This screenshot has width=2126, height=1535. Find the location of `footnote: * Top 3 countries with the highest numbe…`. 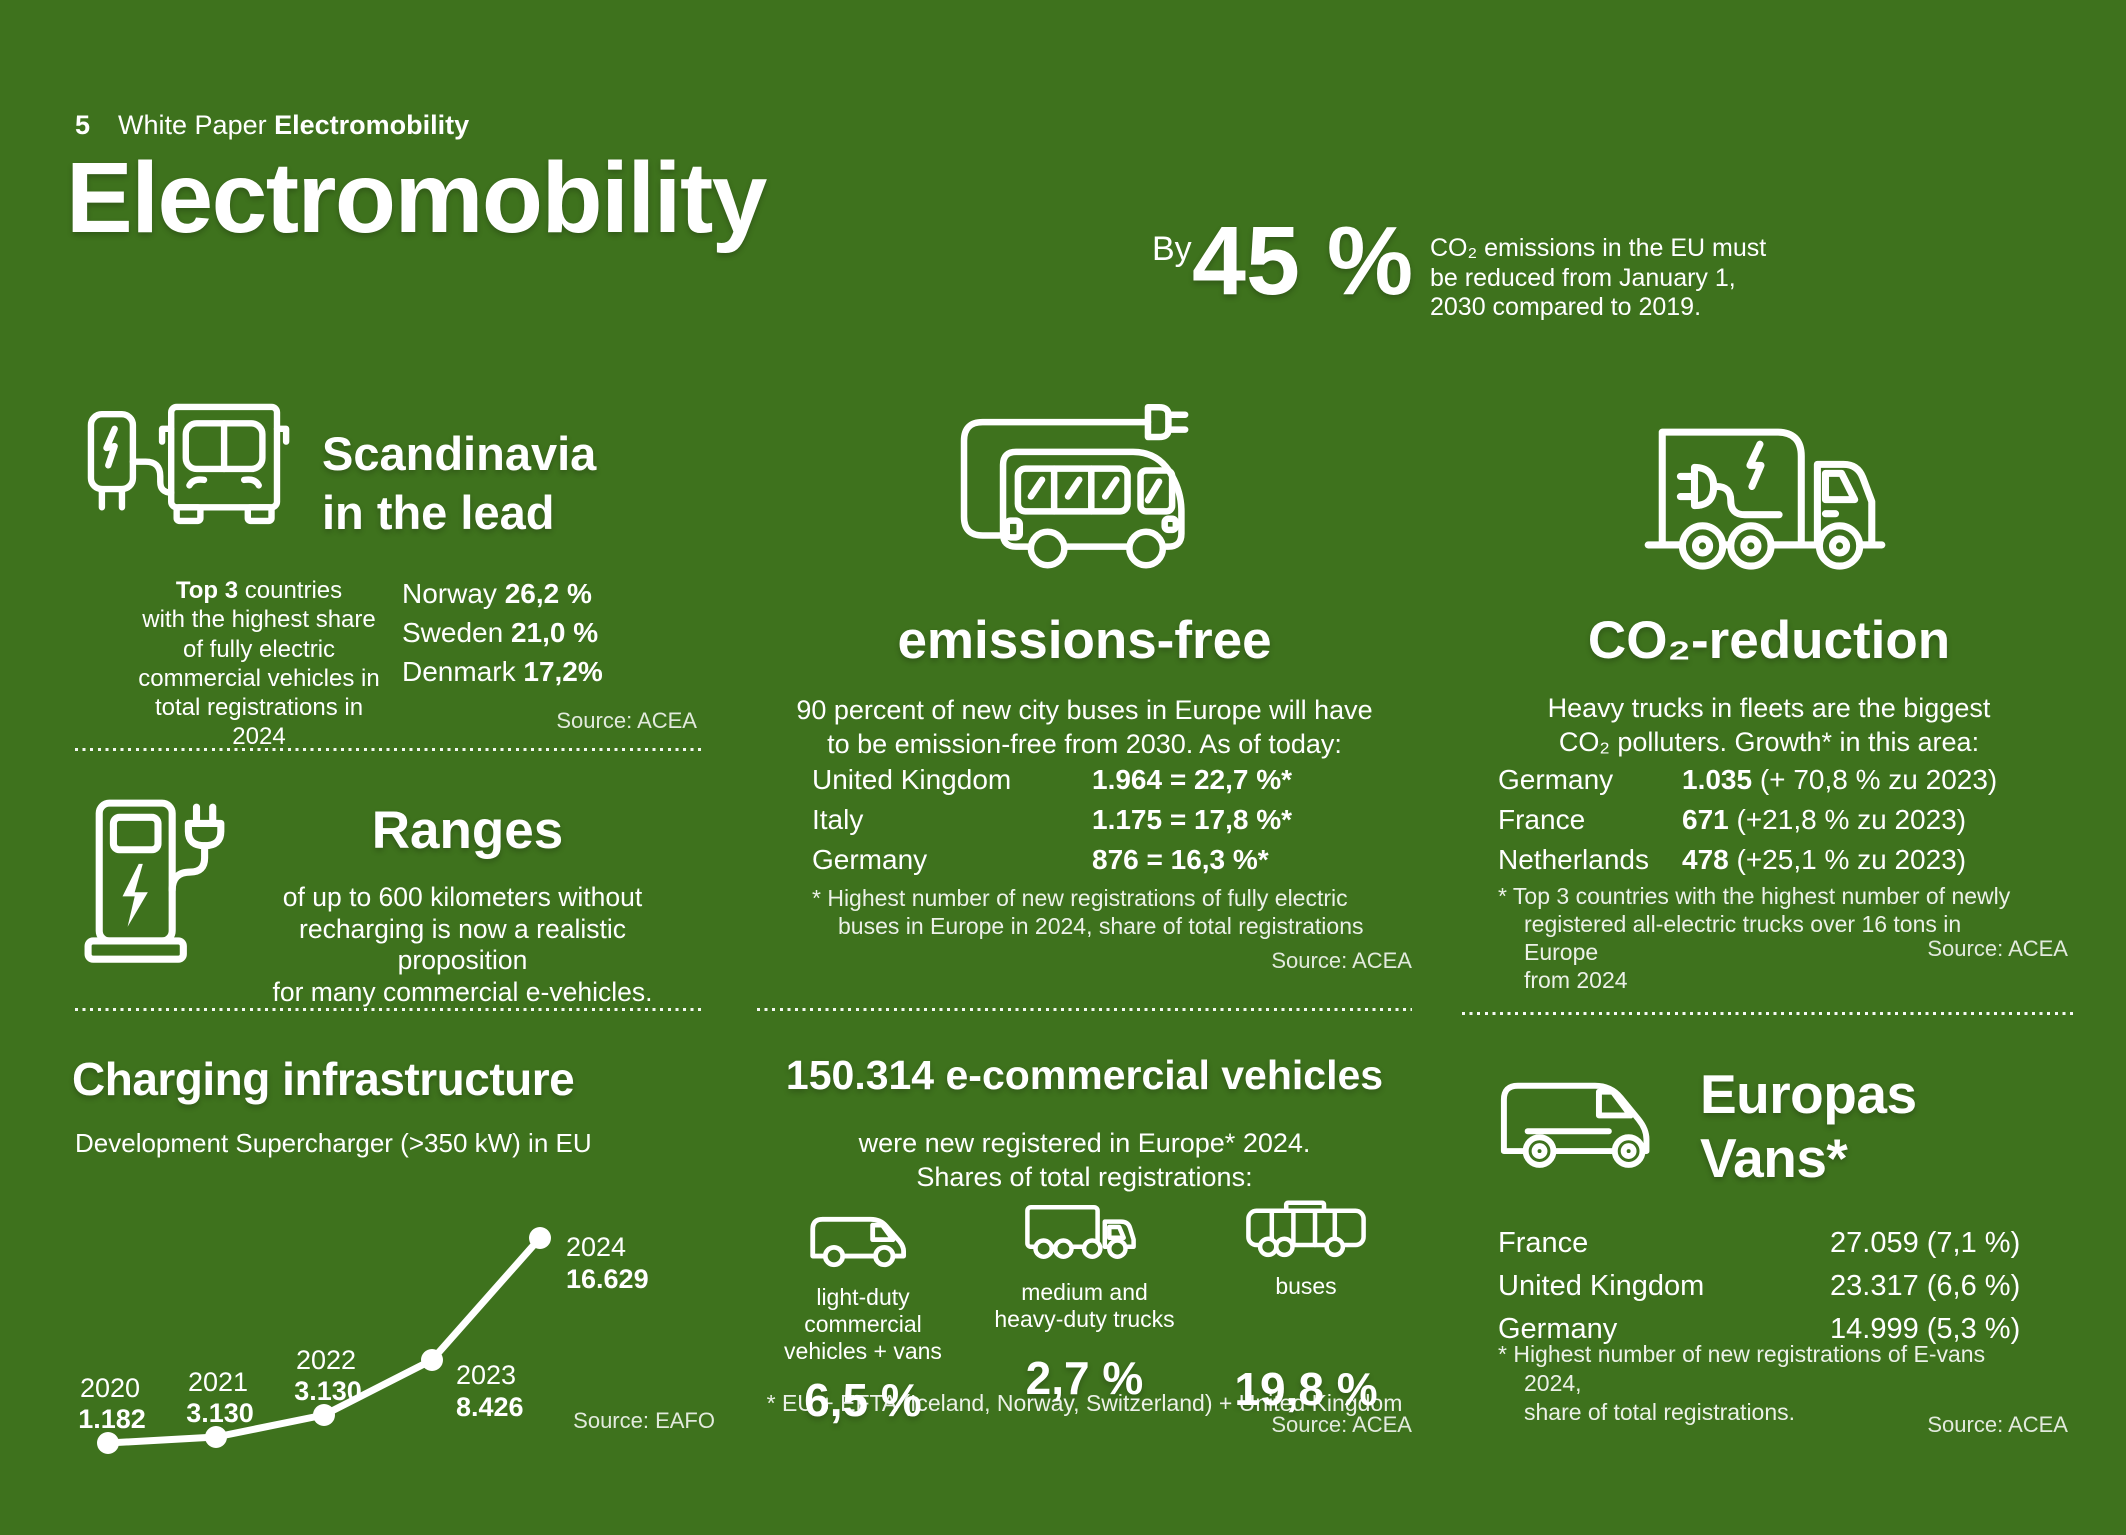

footnote: * Top 3 countries with the highest numbe… is located at coordinates (1754, 938).